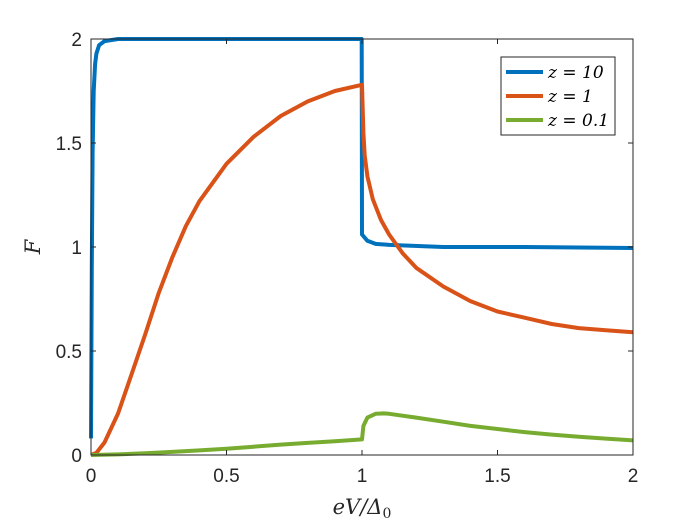 The width and height of the screenshot is (700, 525). Describe the element at coordinates (91, 476) in the screenshot. I see `x-tick-label: 0` at that location.